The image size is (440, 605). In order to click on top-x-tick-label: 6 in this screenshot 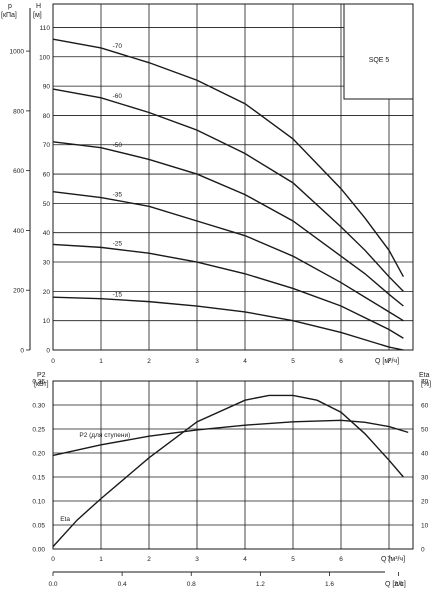, I will do `click(341, 361)`.